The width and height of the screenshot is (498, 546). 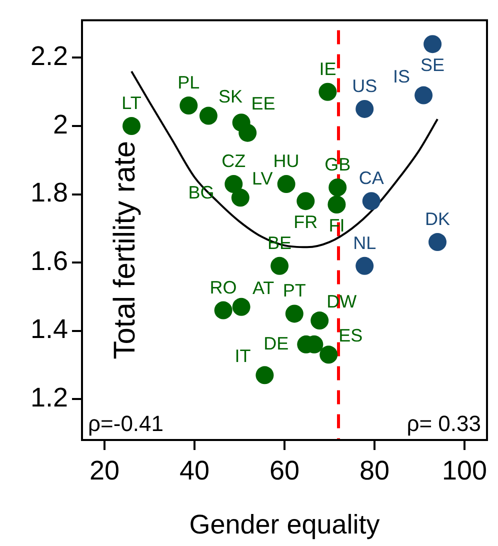 I want to click on annotation: EE, so click(x=263, y=104).